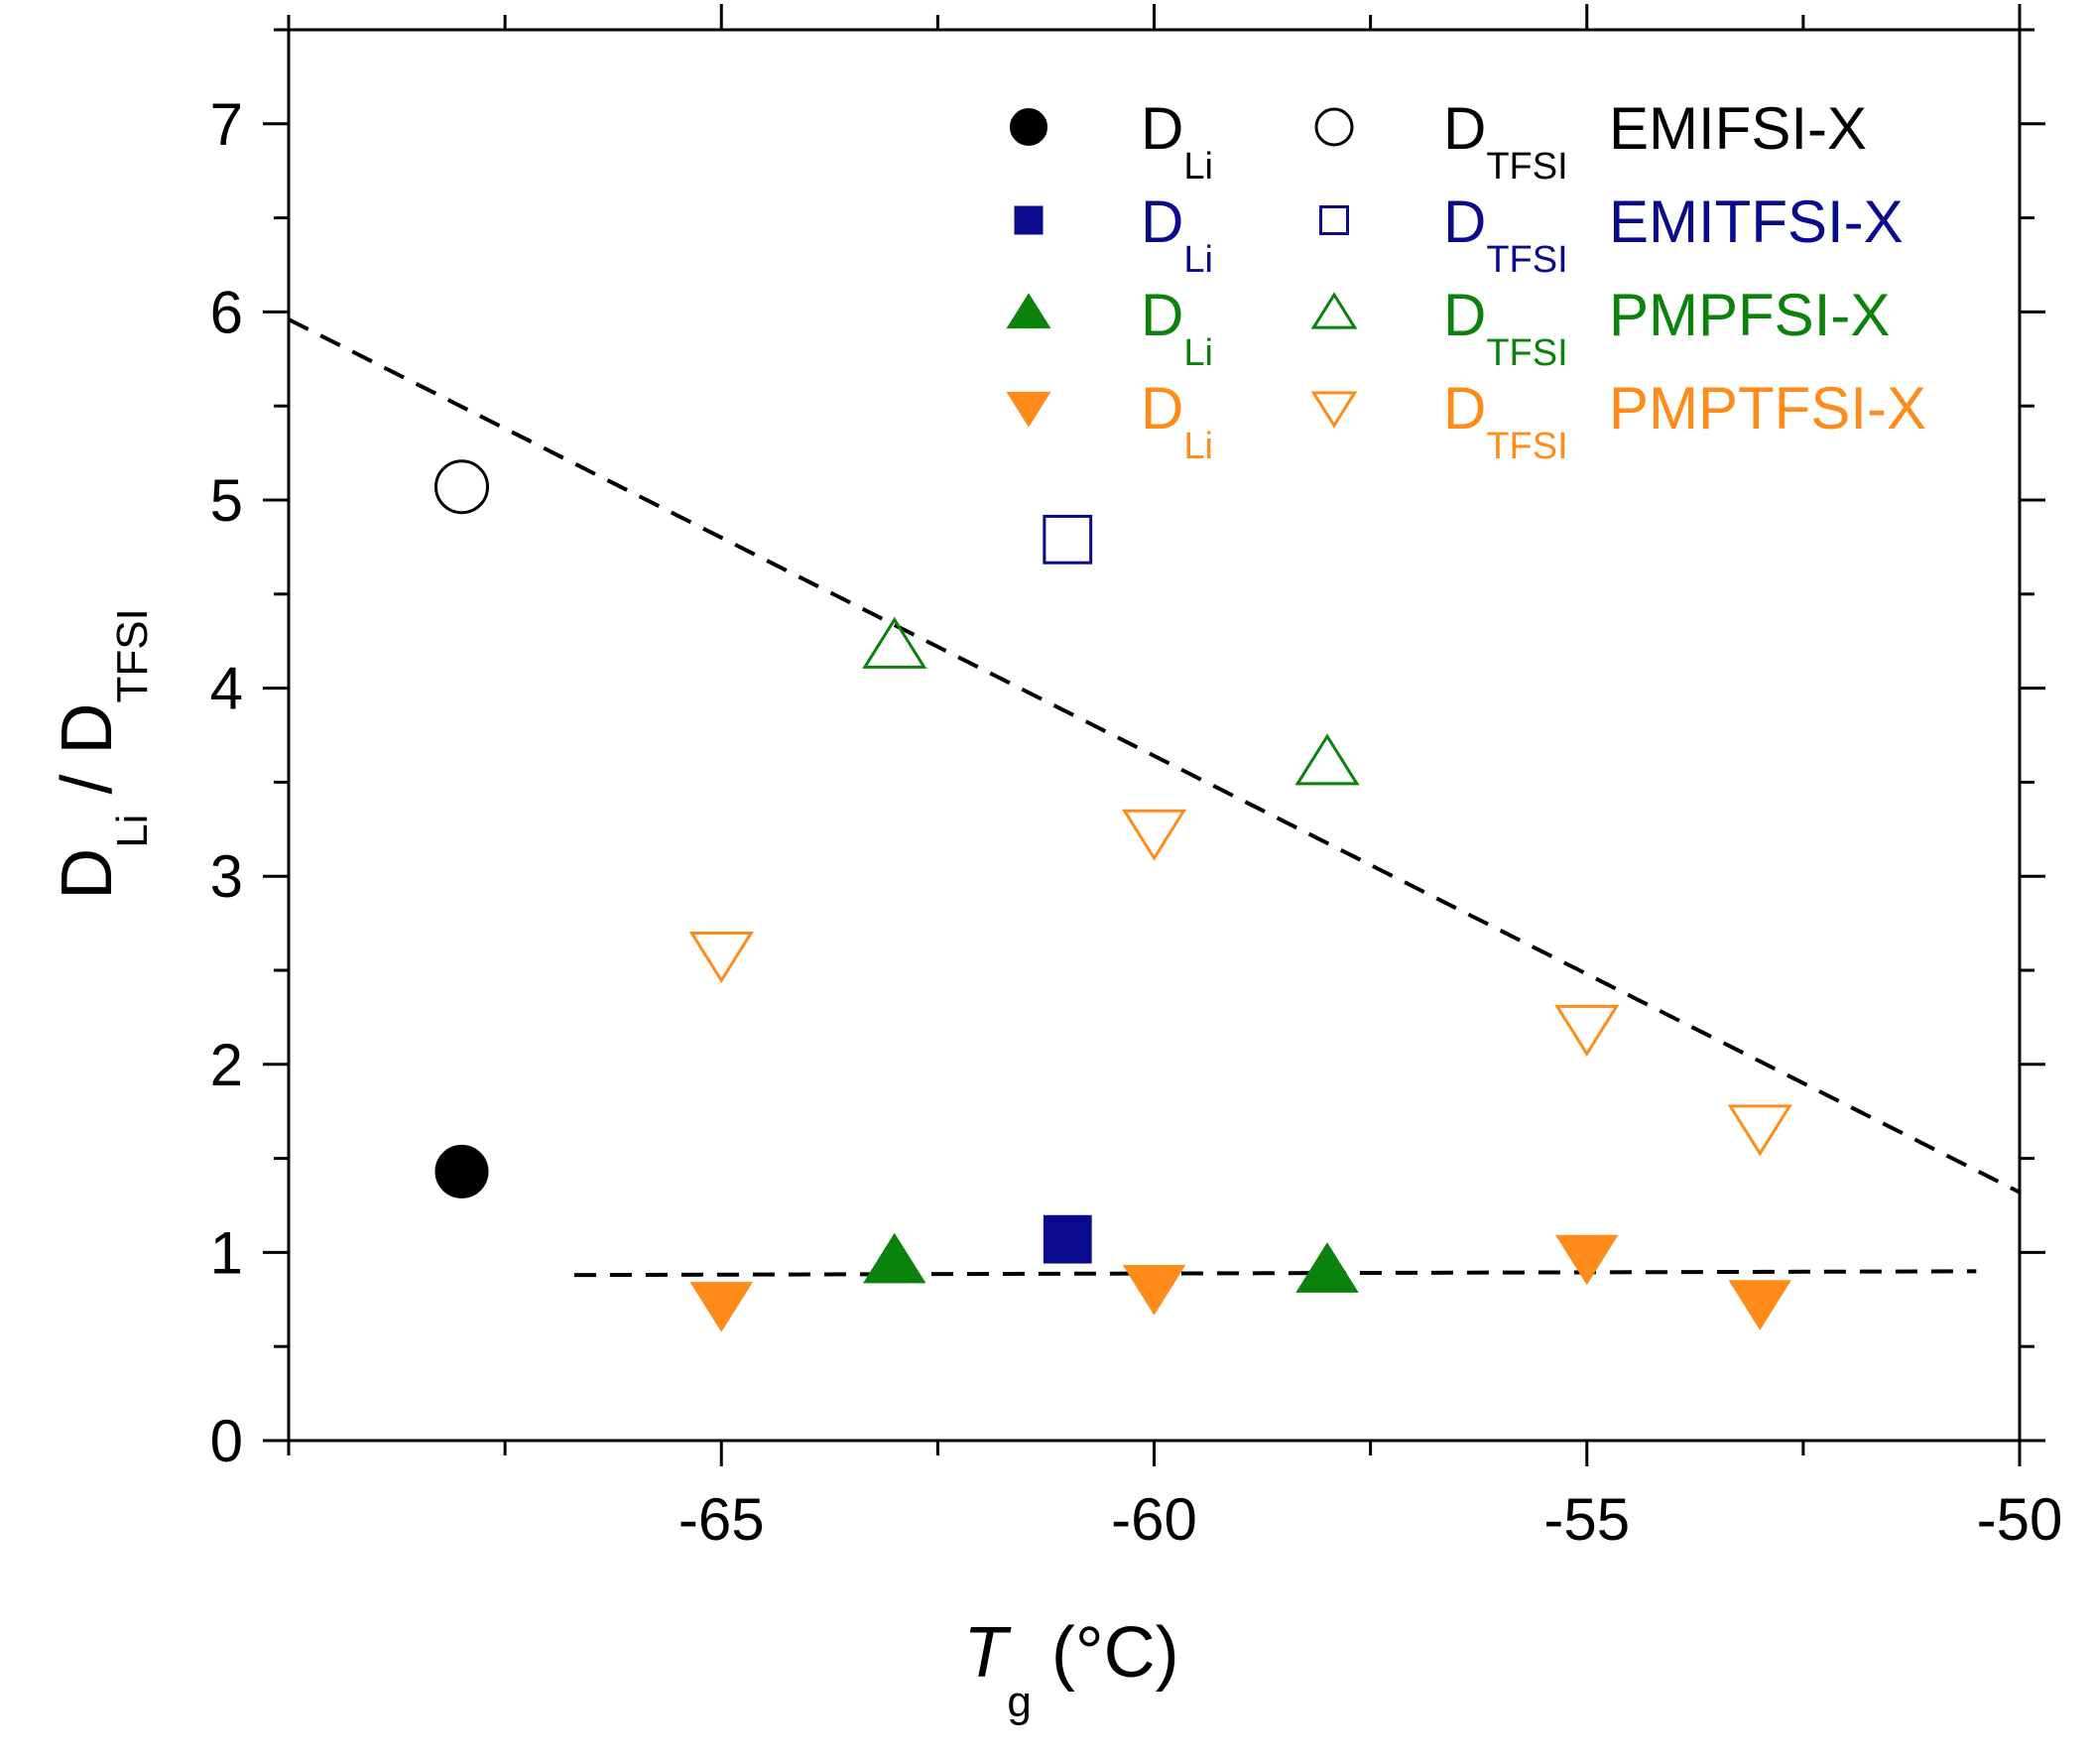  What do you see at coordinates (1756, 222) in the screenshot?
I see `legend-series-name: EMITFSI-X` at bounding box center [1756, 222].